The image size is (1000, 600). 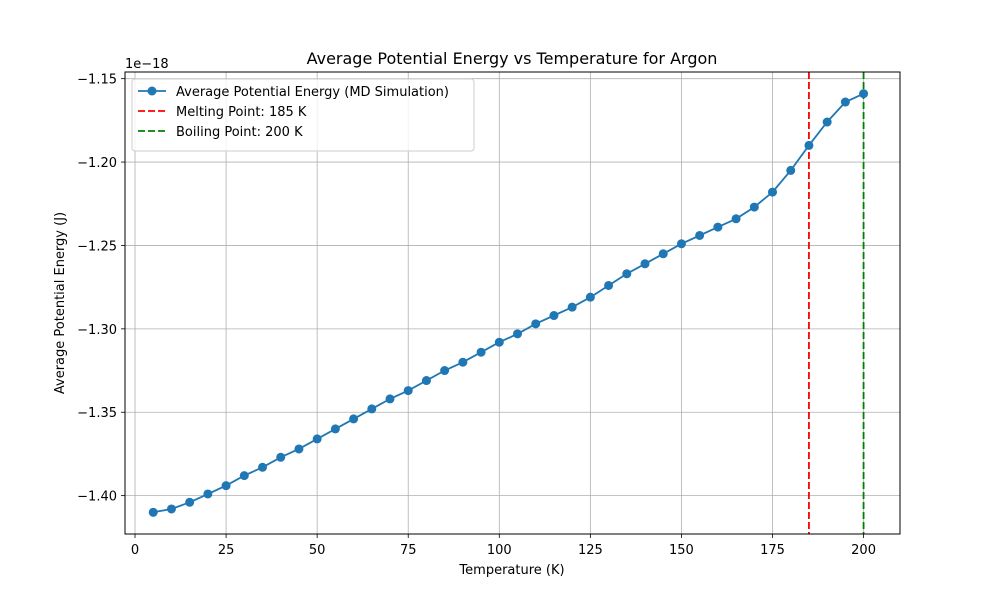 I want to click on x-tick-label: 150, so click(x=681, y=550).